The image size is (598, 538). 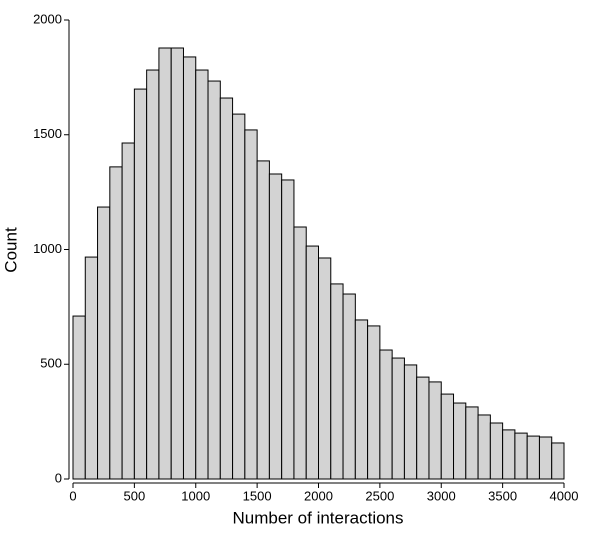 I want to click on x-tick-label: 2000, so click(x=318, y=495).